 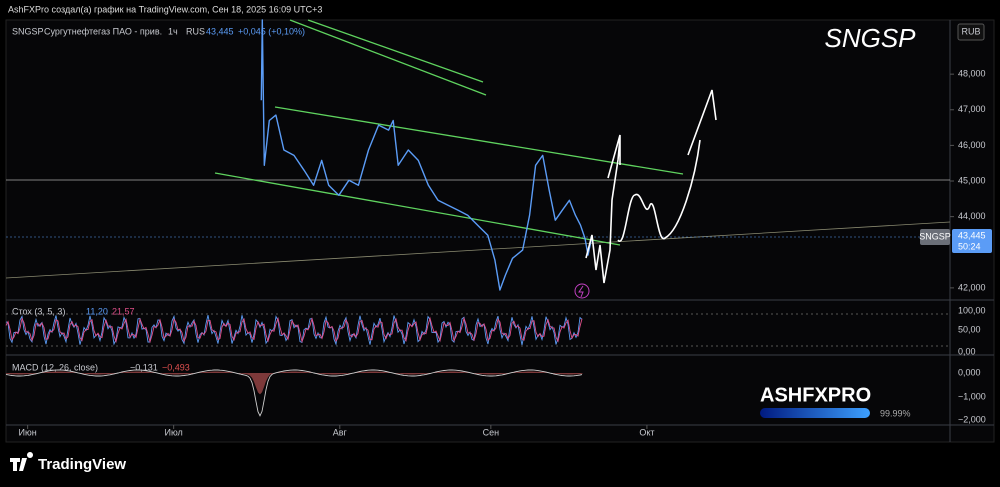 I want to click on currency: RUB, so click(x=970, y=31).